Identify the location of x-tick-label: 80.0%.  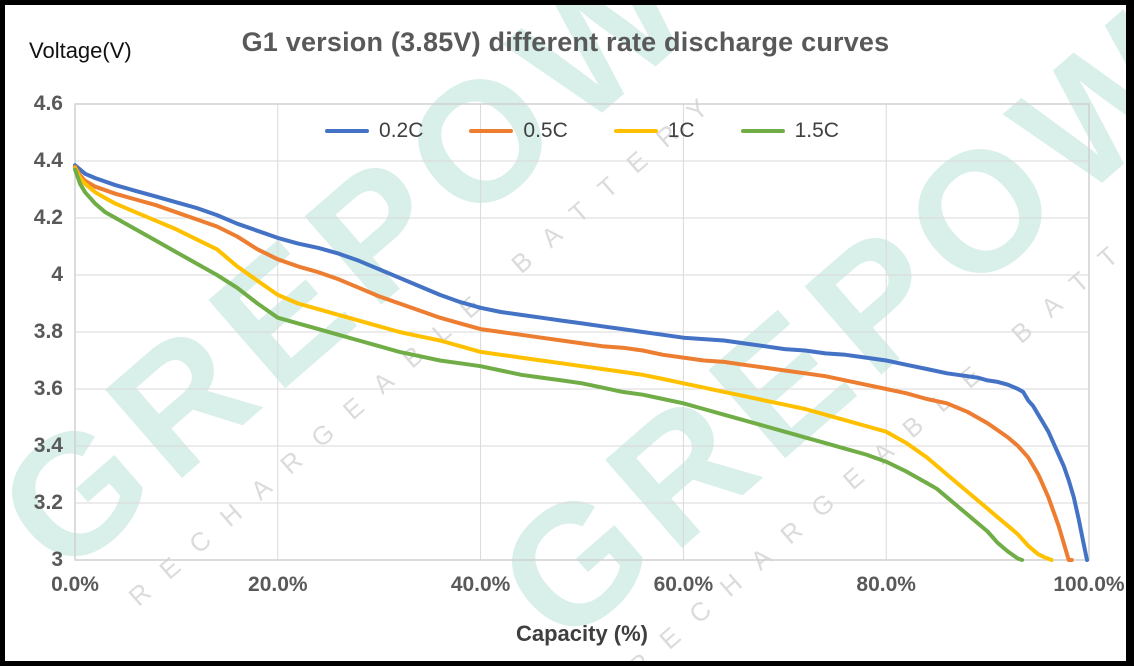
(886, 584).